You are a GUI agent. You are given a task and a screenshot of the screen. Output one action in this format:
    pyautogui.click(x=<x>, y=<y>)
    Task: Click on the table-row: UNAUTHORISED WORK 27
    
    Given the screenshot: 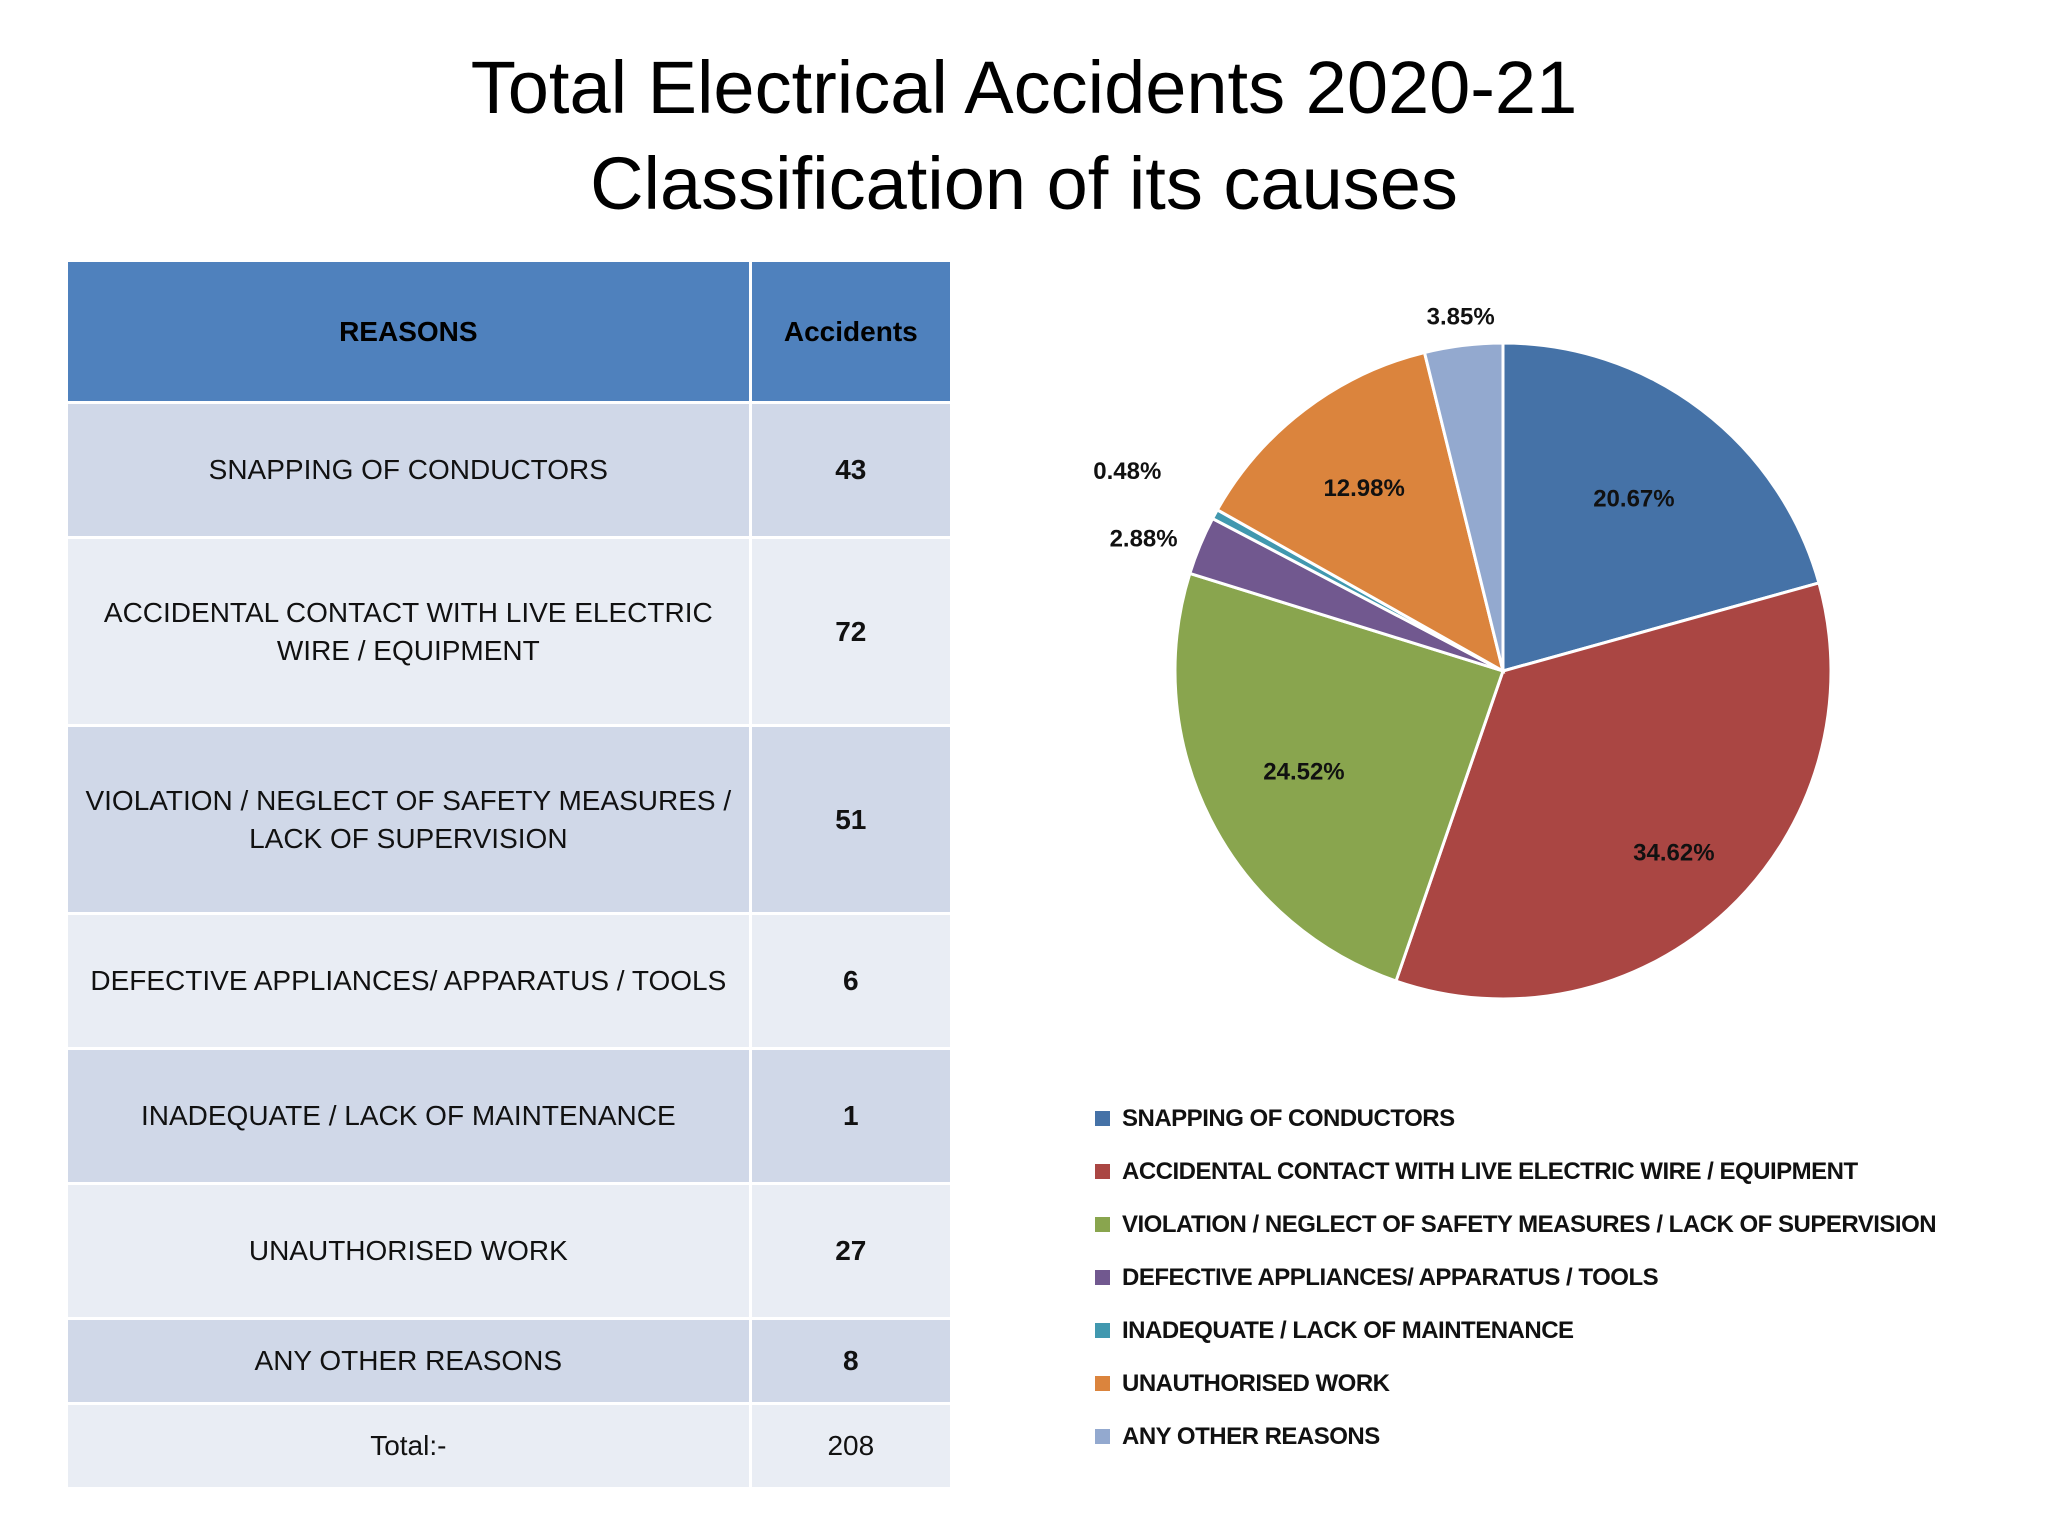 What is the action you would take?
    pyautogui.click(x=509, y=1251)
    